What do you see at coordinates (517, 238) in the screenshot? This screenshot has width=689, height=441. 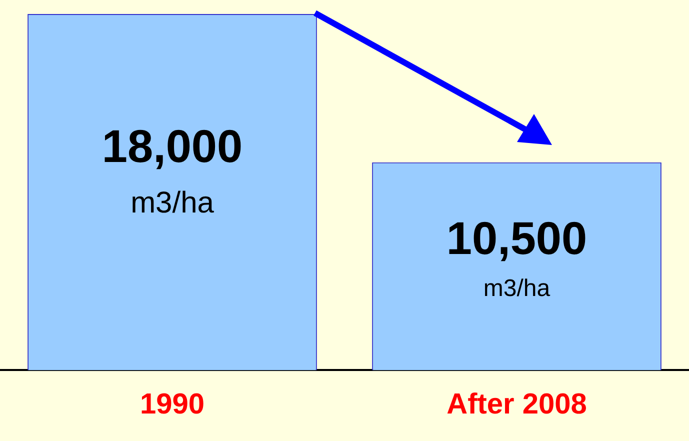 I see `data-label: 10,500` at bounding box center [517, 238].